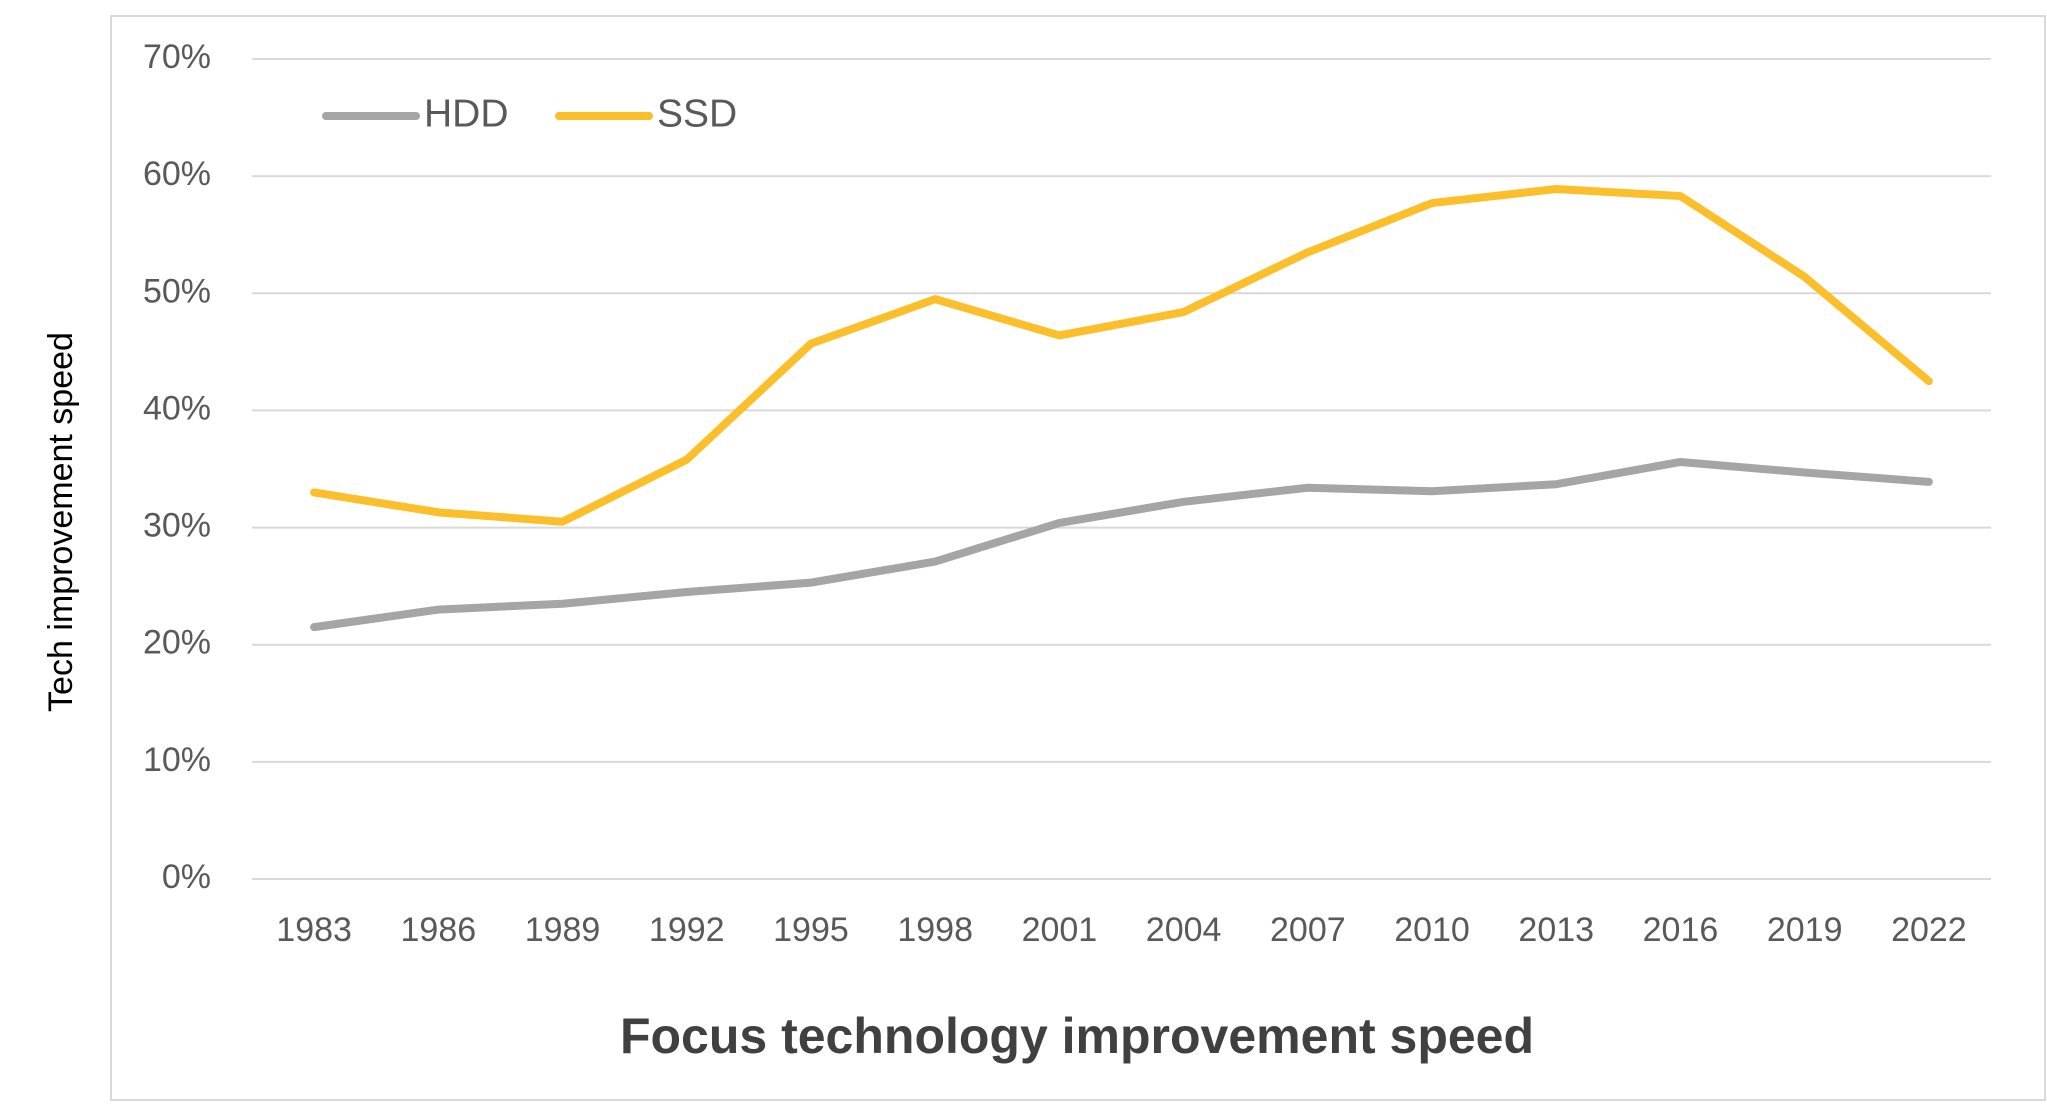  Describe the element at coordinates (314, 930) in the screenshot. I see `x-tick-label: 1983` at that location.